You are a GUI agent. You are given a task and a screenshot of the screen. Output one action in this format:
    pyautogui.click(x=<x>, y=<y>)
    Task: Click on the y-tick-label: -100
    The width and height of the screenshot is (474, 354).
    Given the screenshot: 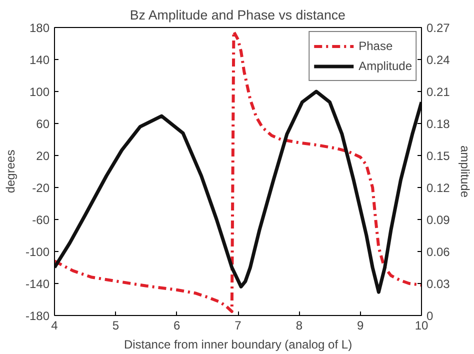 What is the action you would take?
    pyautogui.click(x=37, y=252)
    